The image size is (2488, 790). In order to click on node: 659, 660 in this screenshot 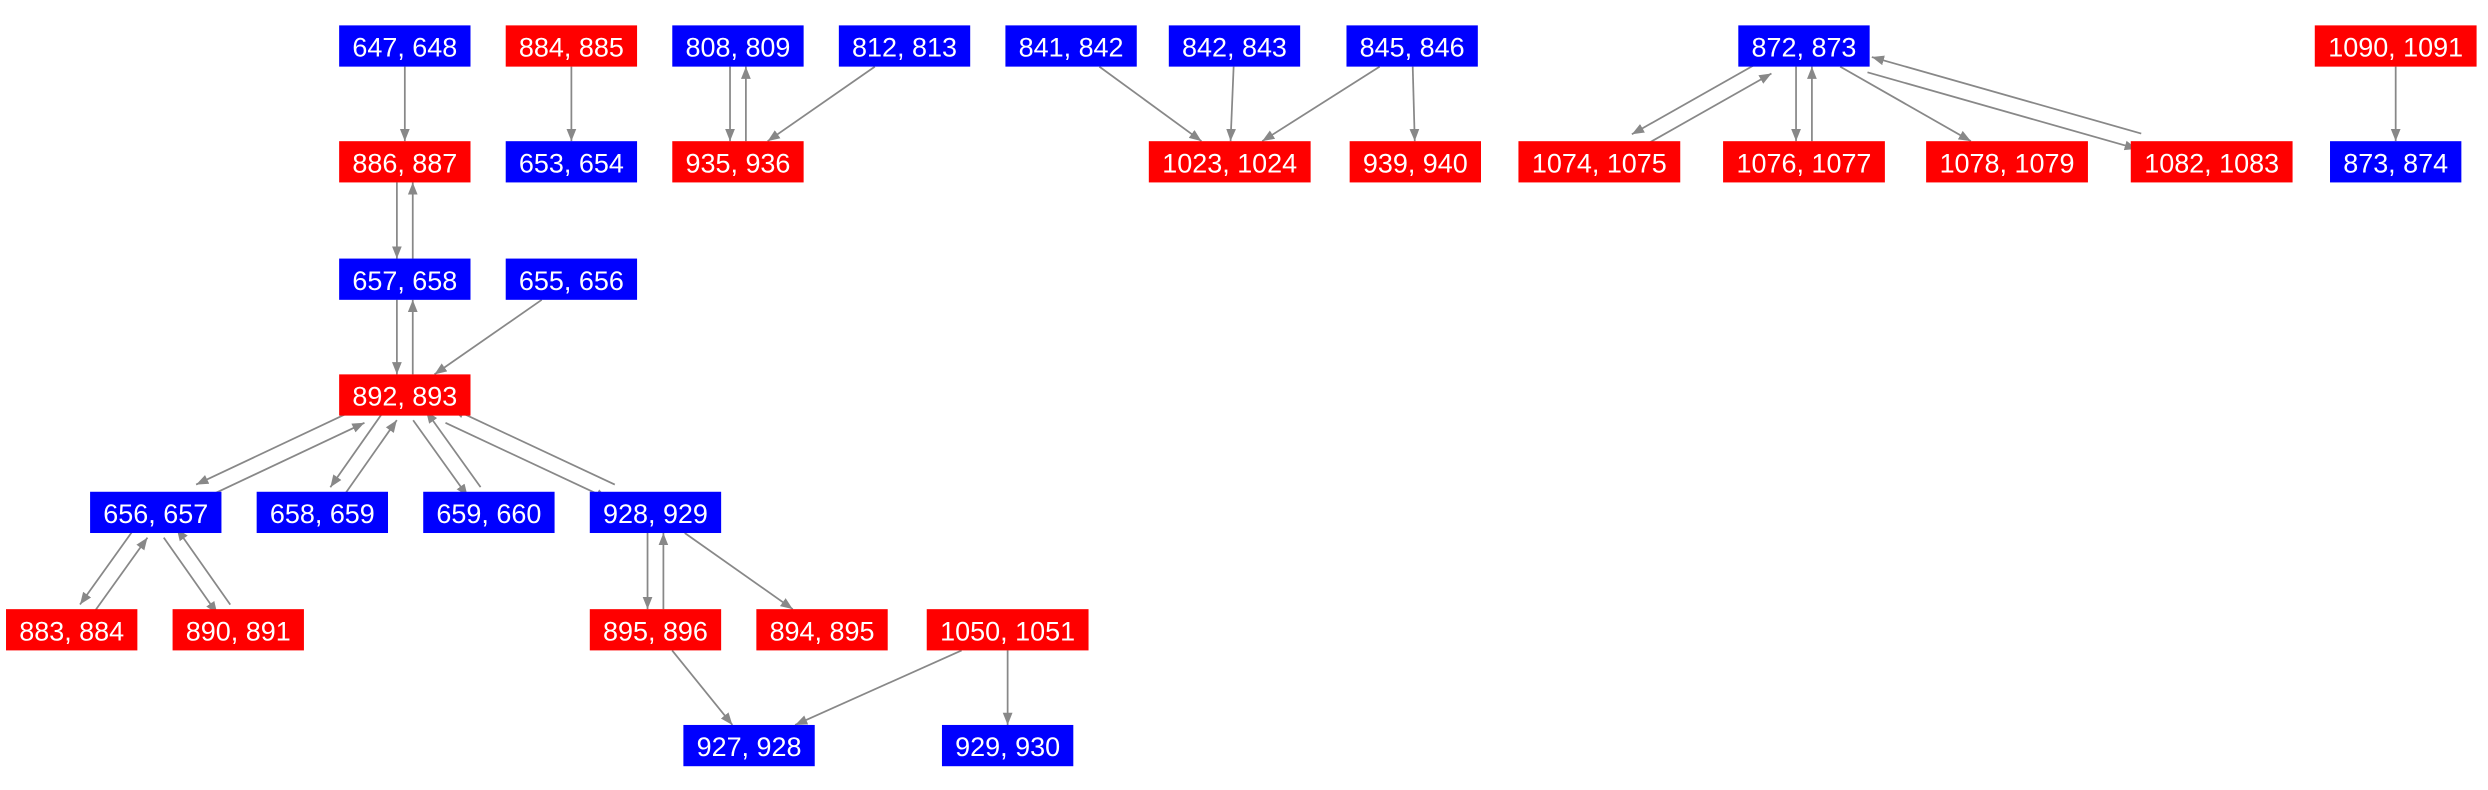, I will do `click(489, 512)`.